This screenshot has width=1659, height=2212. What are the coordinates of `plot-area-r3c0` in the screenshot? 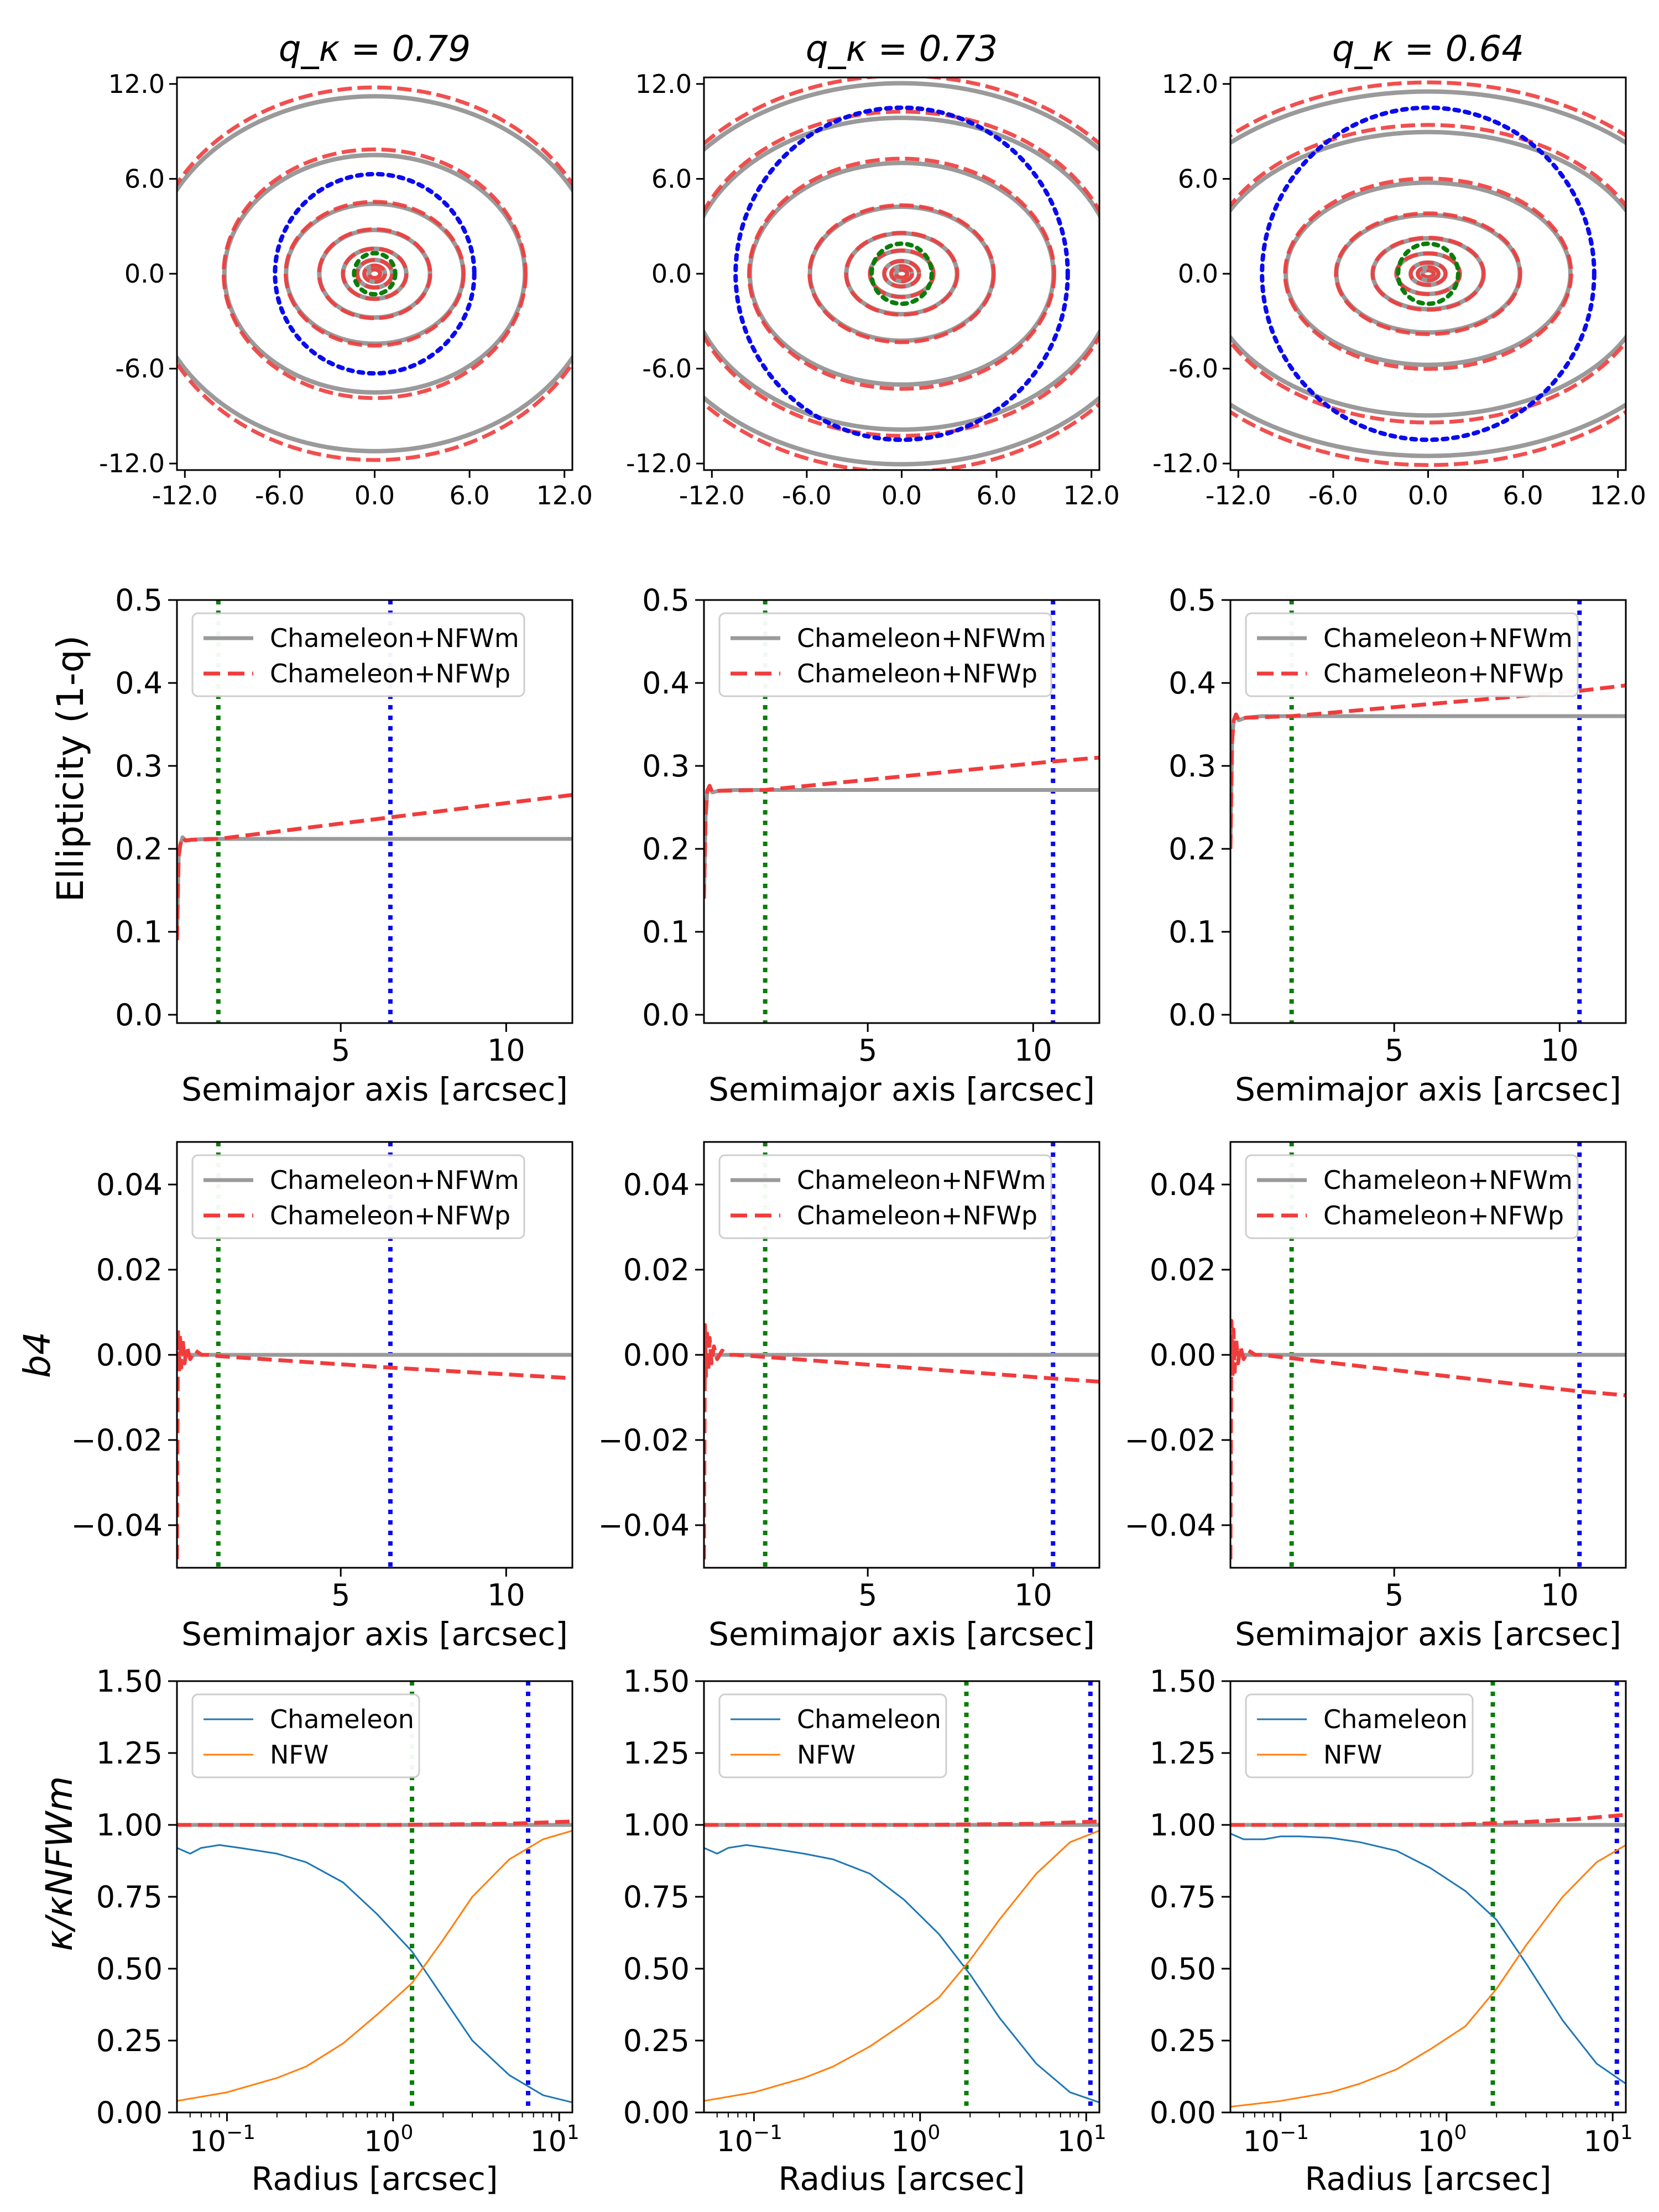 It's located at (375, 1897).